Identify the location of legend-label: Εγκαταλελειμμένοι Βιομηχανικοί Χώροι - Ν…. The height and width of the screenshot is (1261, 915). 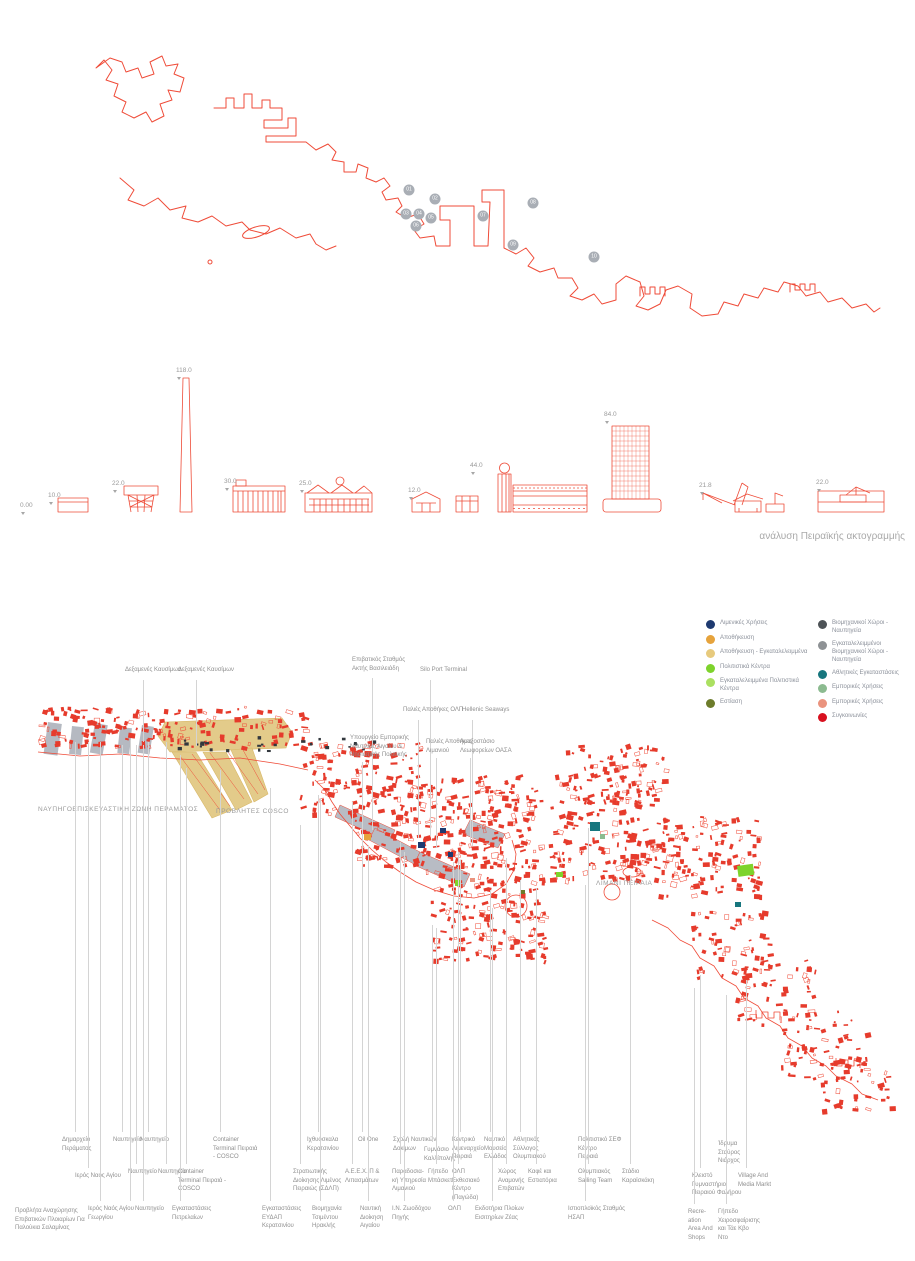
(860, 652).